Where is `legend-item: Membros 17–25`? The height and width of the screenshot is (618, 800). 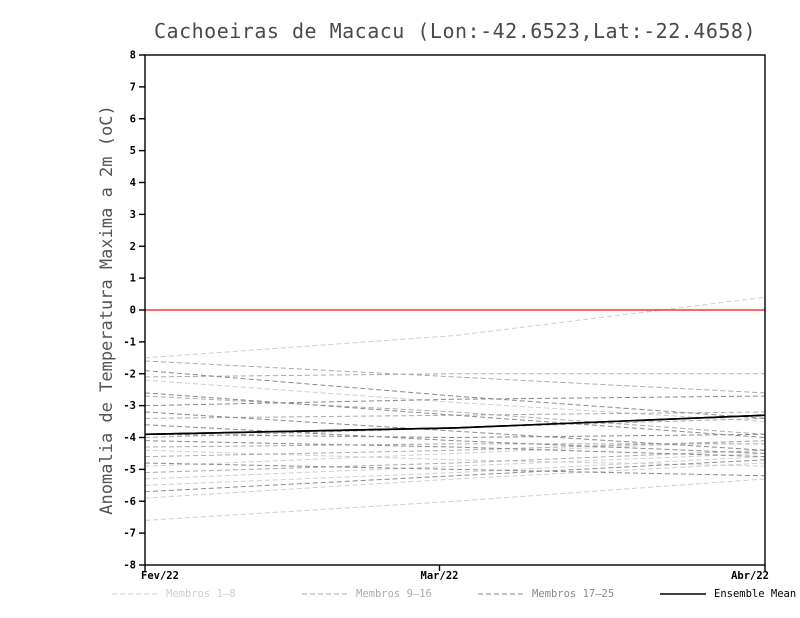
legend-item: Membros 17–25 is located at coordinates (546, 594).